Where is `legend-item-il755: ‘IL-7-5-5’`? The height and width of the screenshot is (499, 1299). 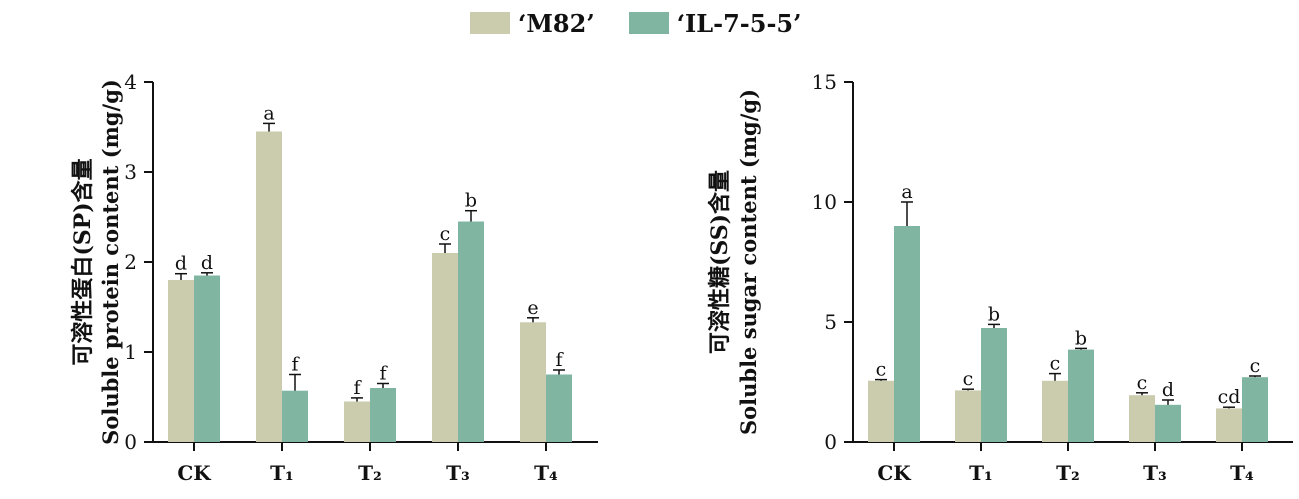 legend-item-il755: ‘IL-7-5-5’ is located at coordinates (715, 23).